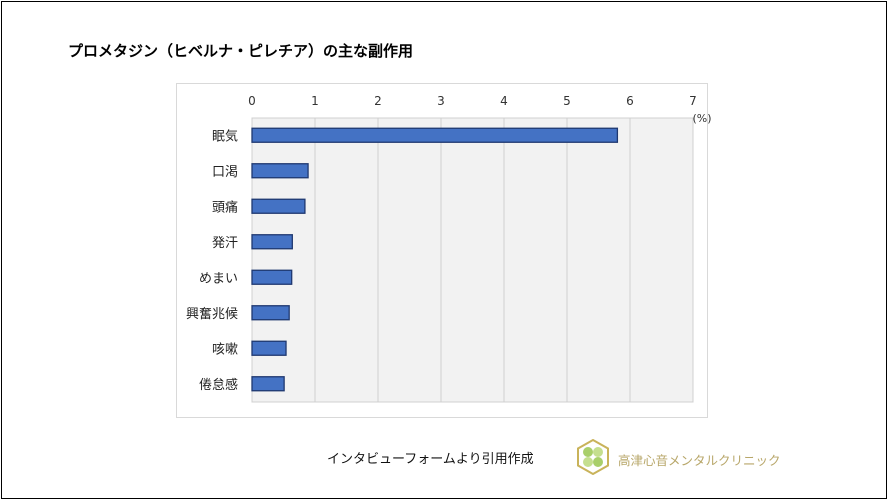 This screenshot has height=502, width=890. What do you see at coordinates (699, 460) in the screenshot?
I see `clinic-name: 高津心音メンタルクリニック` at bounding box center [699, 460].